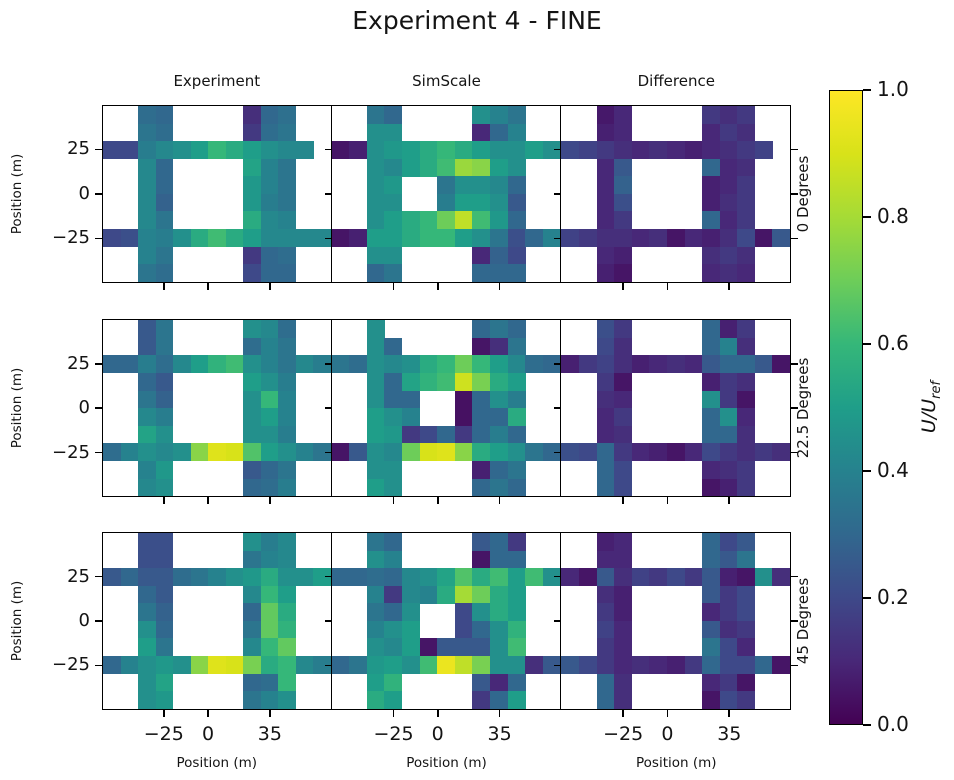 The image size is (954, 780). I want to click on x-tick-label: 35, so click(269, 734).